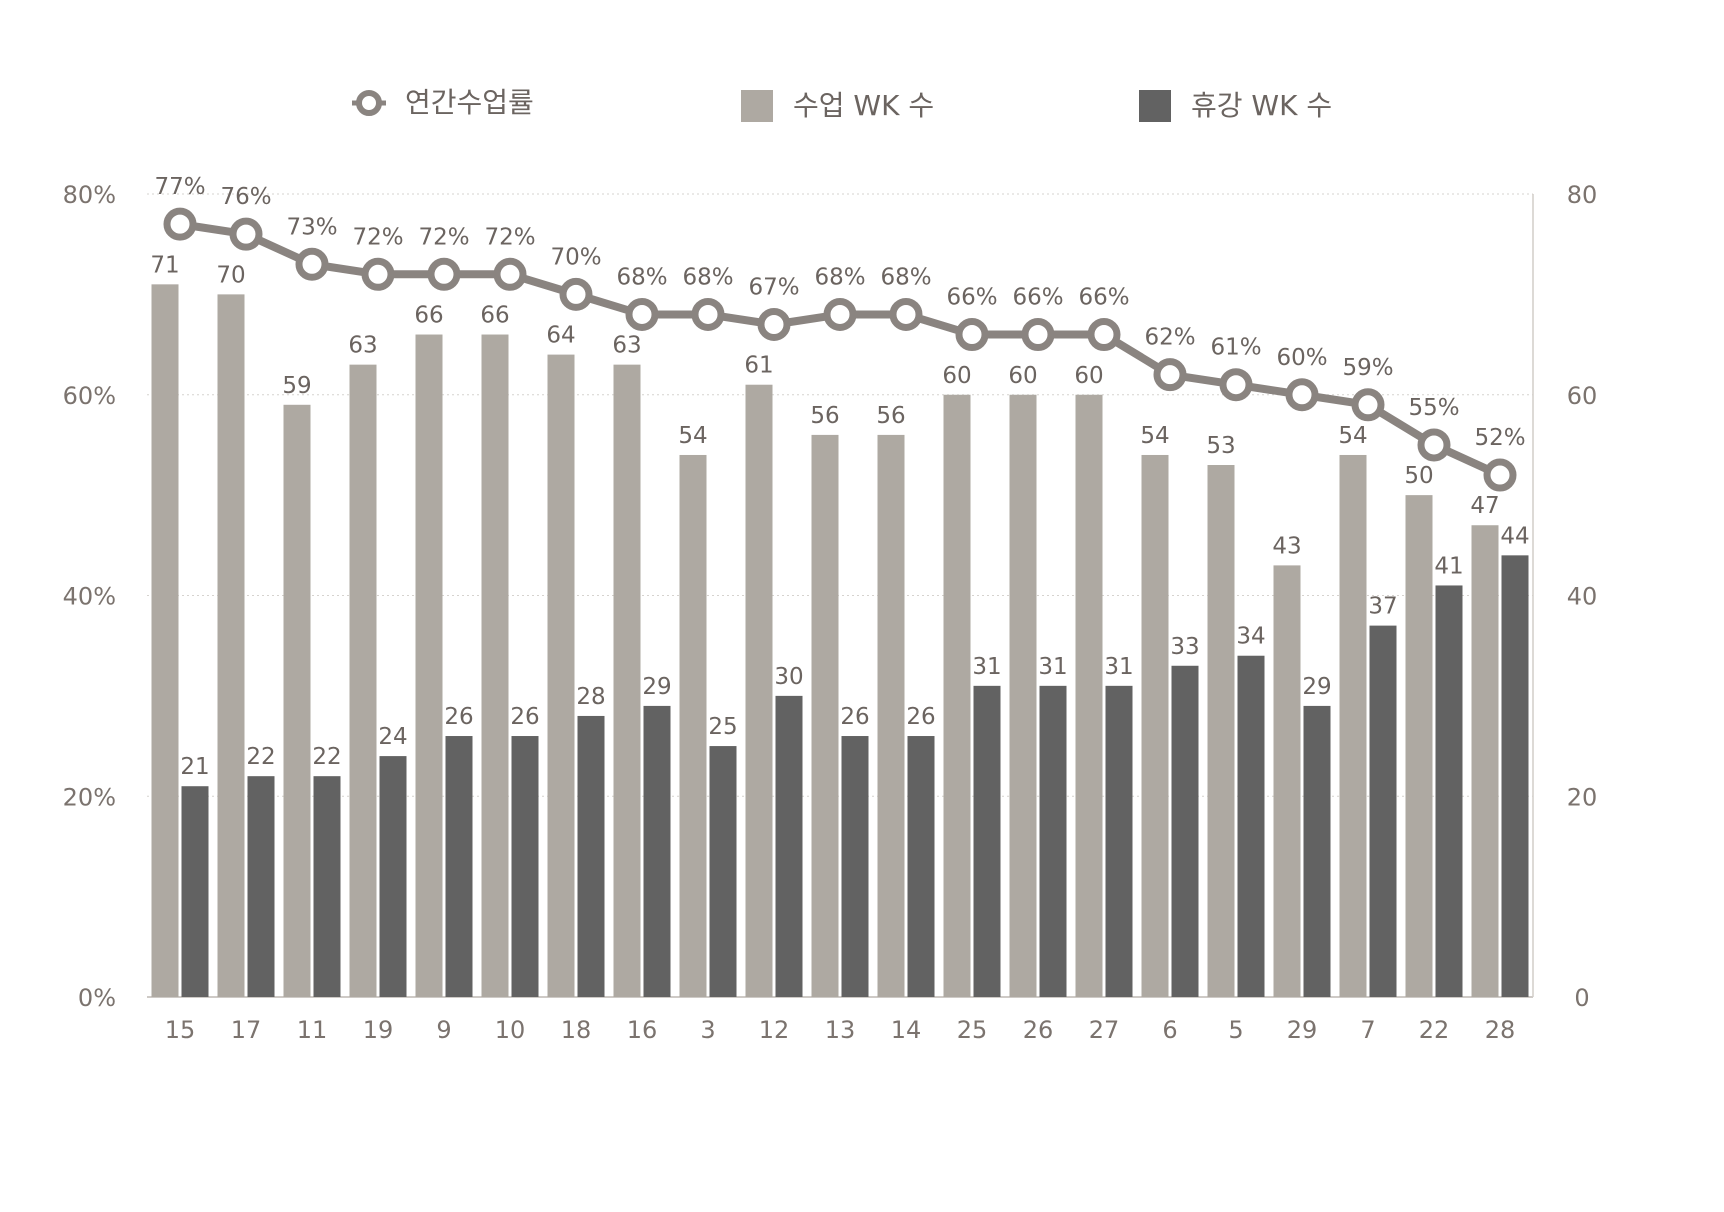 The image size is (1724, 1212). What do you see at coordinates (1220, 446) in the screenshot?
I see `class-week-data-label: 53` at bounding box center [1220, 446].